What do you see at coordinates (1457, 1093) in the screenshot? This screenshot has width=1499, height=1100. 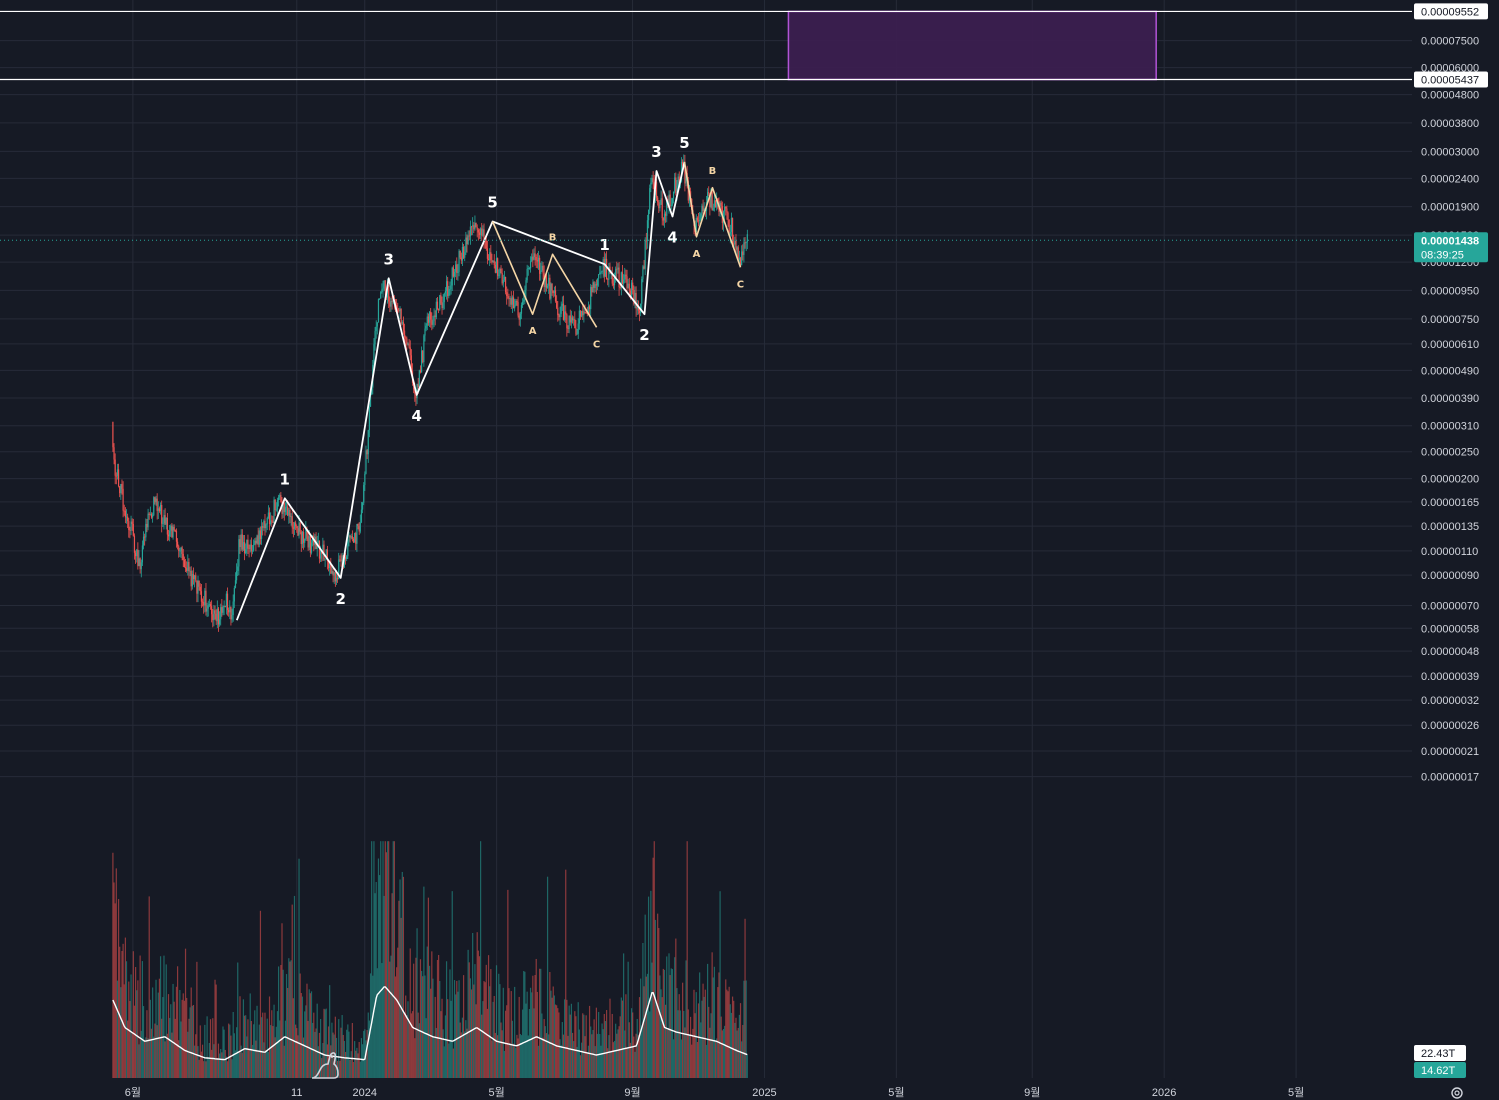 I see `settings-gear-icon` at bounding box center [1457, 1093].